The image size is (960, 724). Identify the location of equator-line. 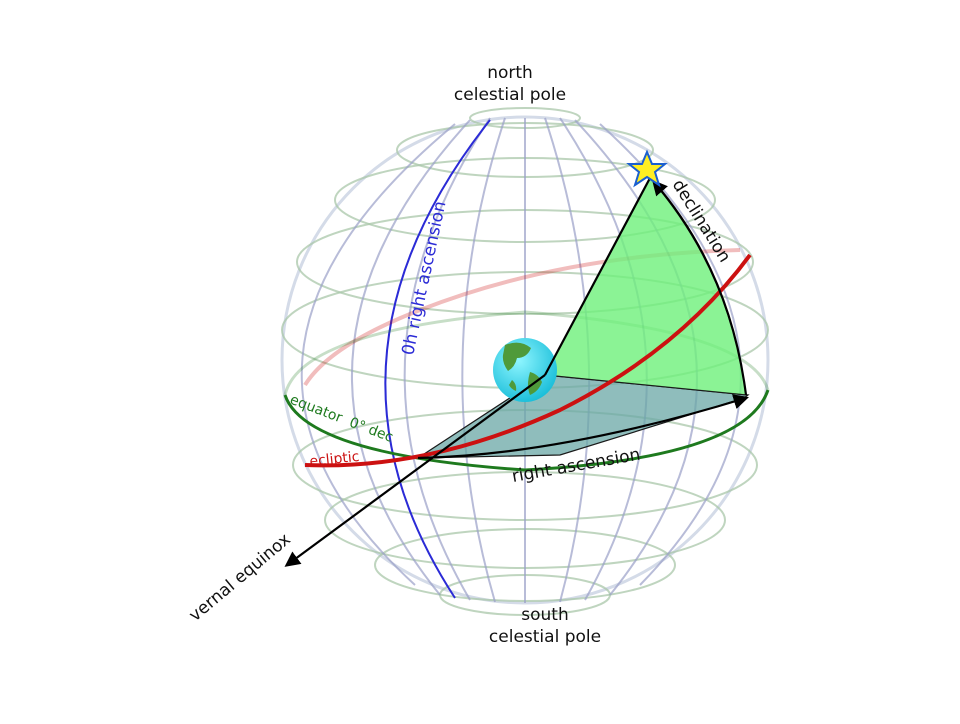
(526, 430).